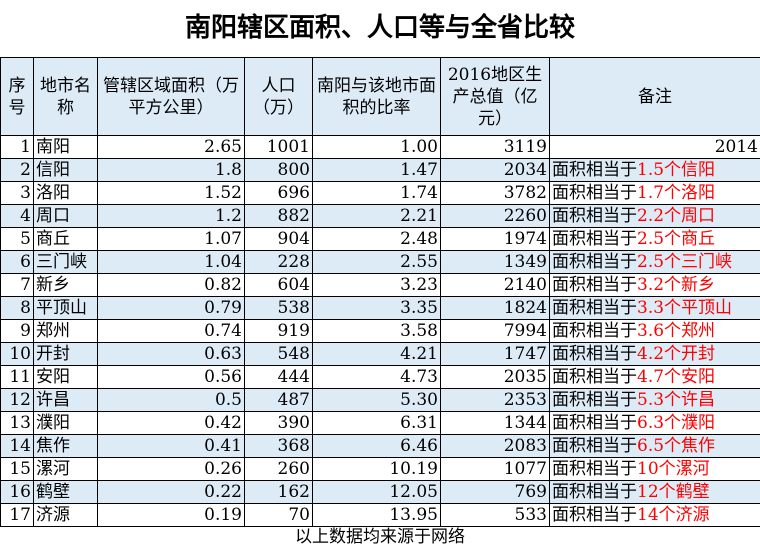 This screenshot has width=760, height=548. What do you see at coordinates (673, 492) in the screenshot?
I see `note-highlight: 12个鹤壁` at bounding box center [673, 492].